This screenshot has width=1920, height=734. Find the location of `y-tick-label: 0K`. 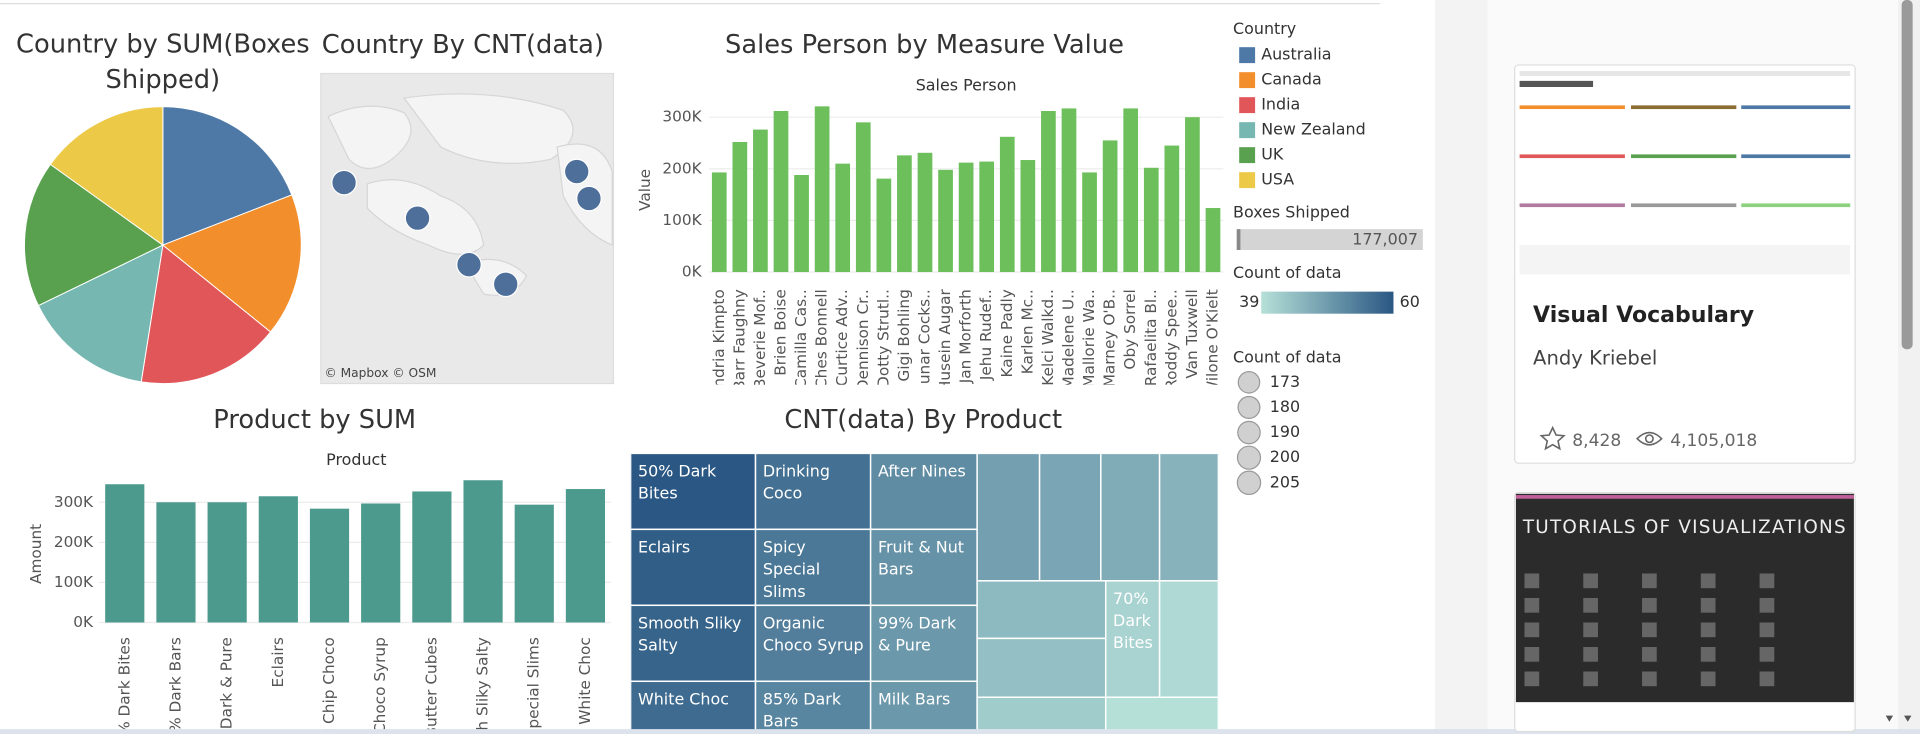

y-tick-label: 0K is located at coordinates (83, 622).